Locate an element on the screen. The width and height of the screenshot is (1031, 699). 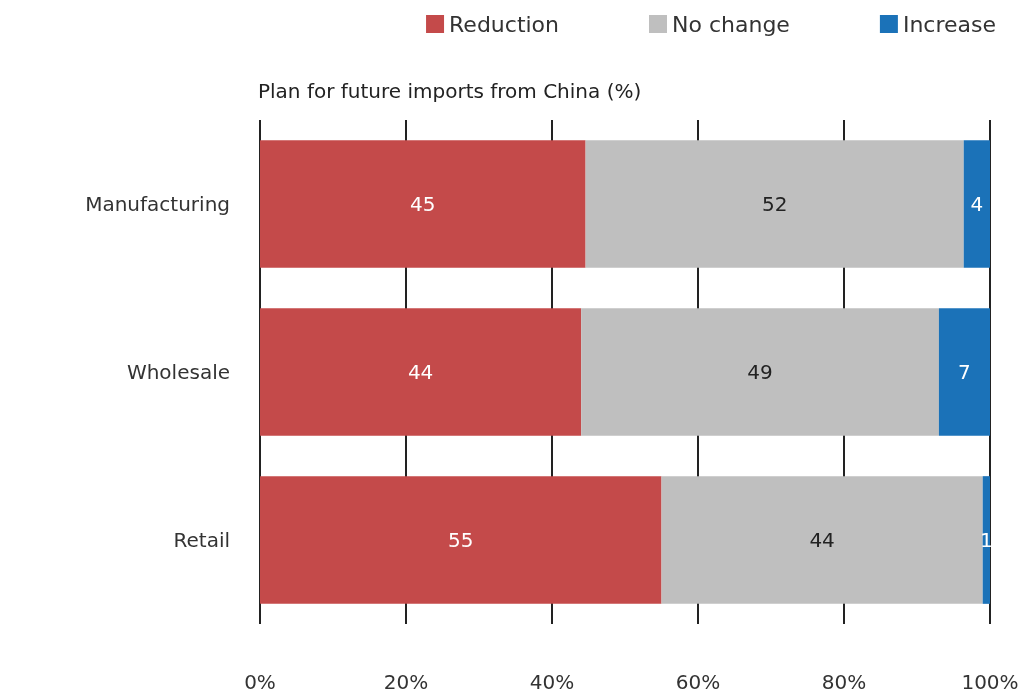
data-label: 45 is located at coordinates (423, 204).